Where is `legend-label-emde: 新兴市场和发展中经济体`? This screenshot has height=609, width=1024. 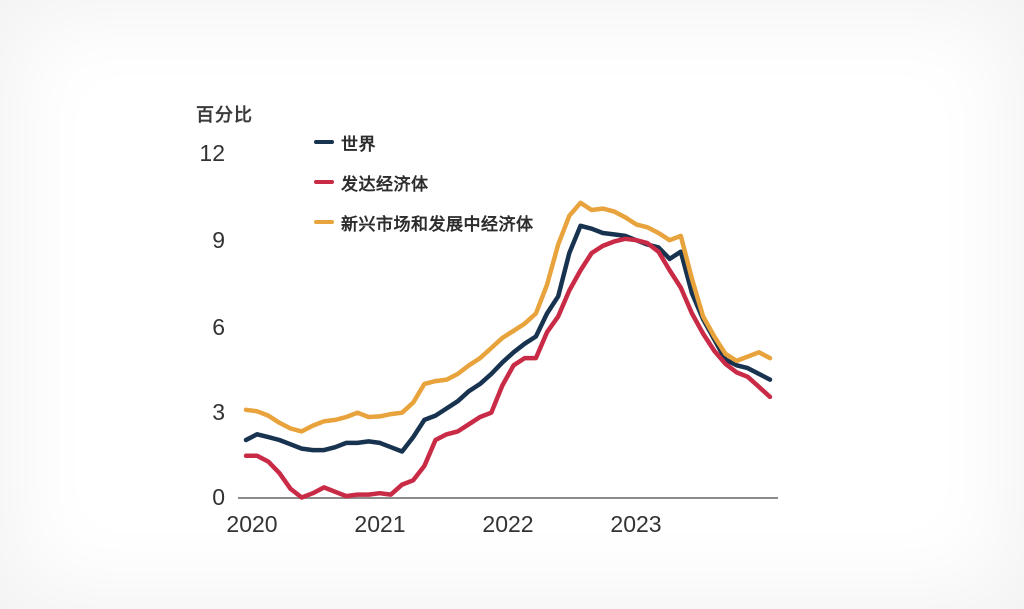
legend-label-emde: 新兴市场和发展中经济体 is located at coordinates (437, 224).